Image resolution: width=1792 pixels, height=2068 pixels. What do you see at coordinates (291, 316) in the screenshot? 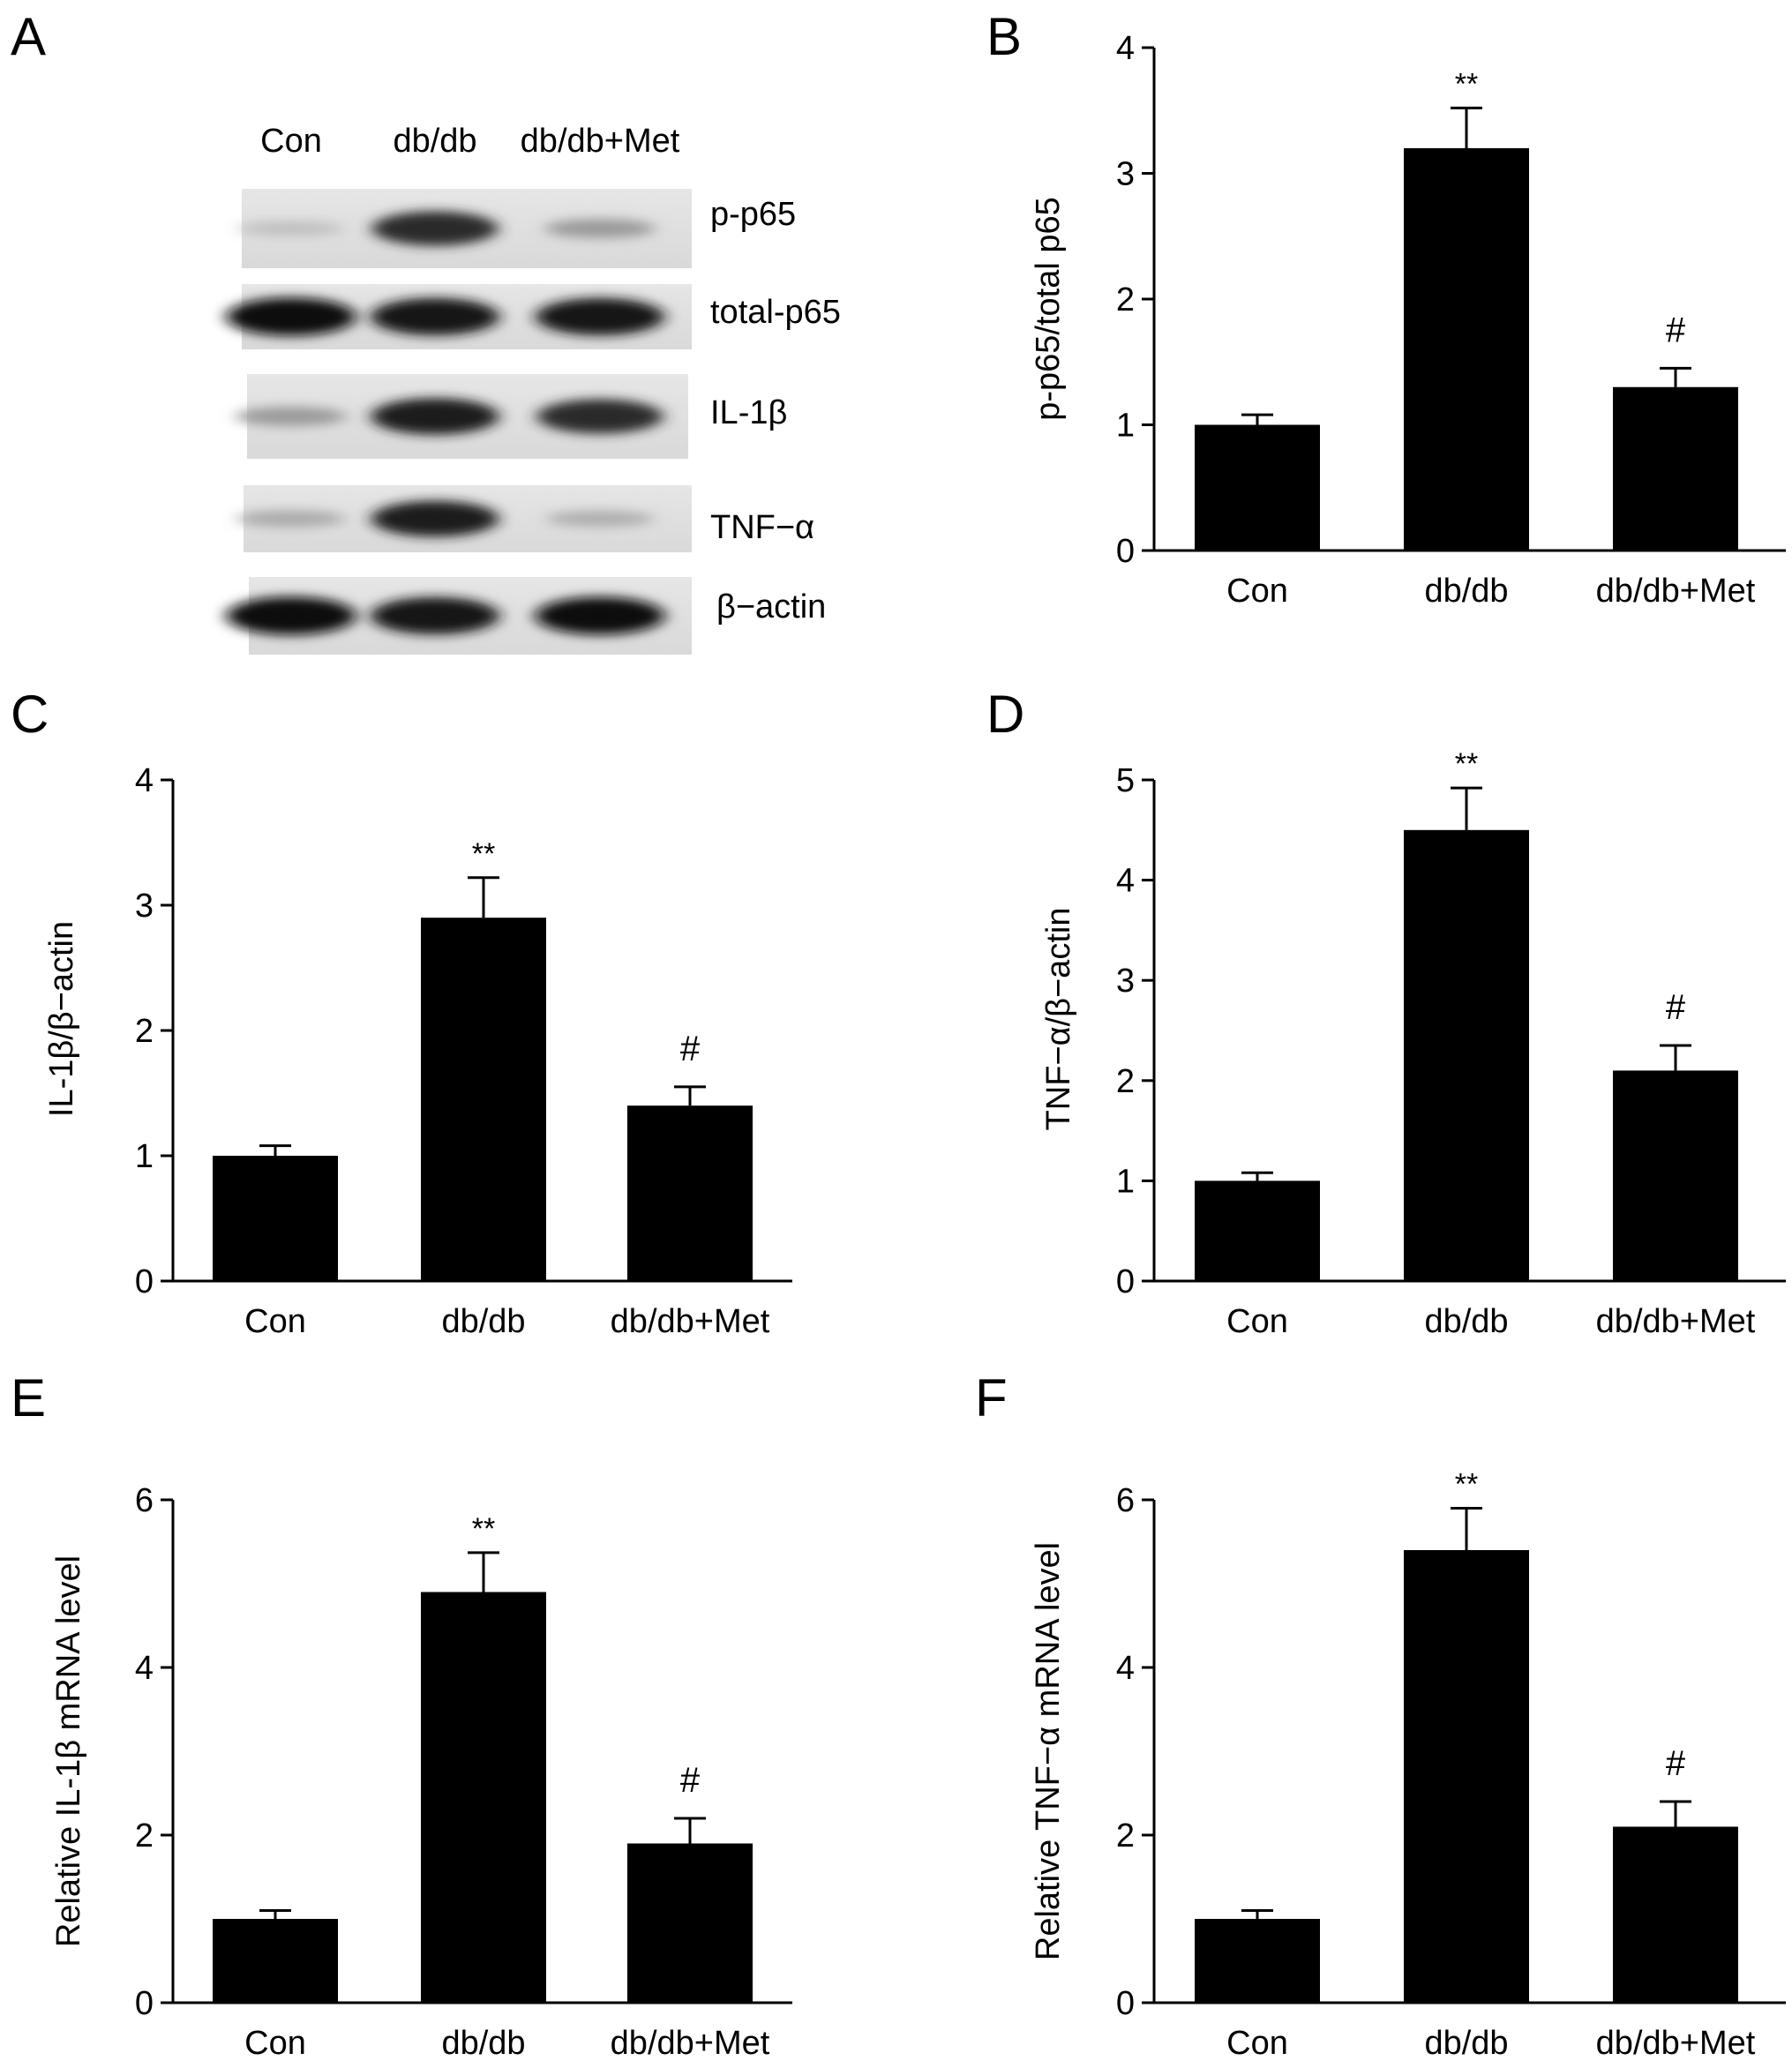
I see `blot-band-total-p65-con` at bounding box center [291, 316].